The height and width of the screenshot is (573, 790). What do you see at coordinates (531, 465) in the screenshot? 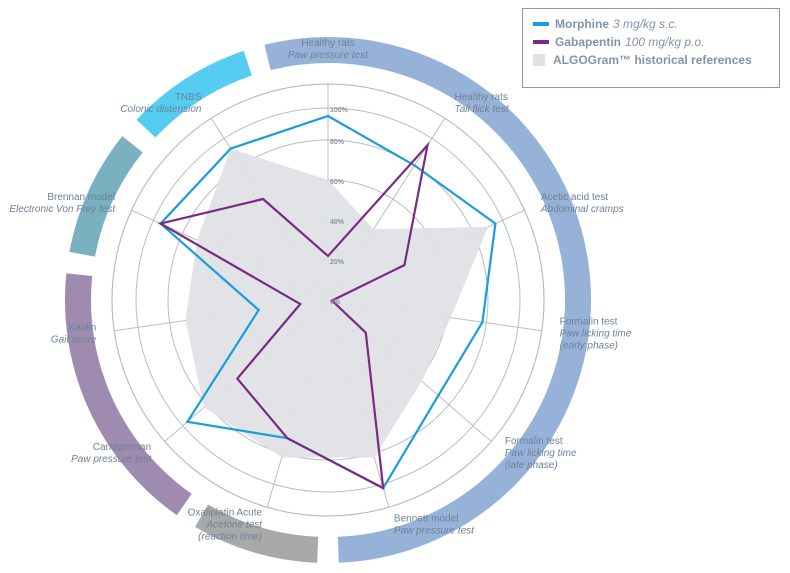
I see `axis-subtitle: (late phase)` at bounding box center [531, 465].